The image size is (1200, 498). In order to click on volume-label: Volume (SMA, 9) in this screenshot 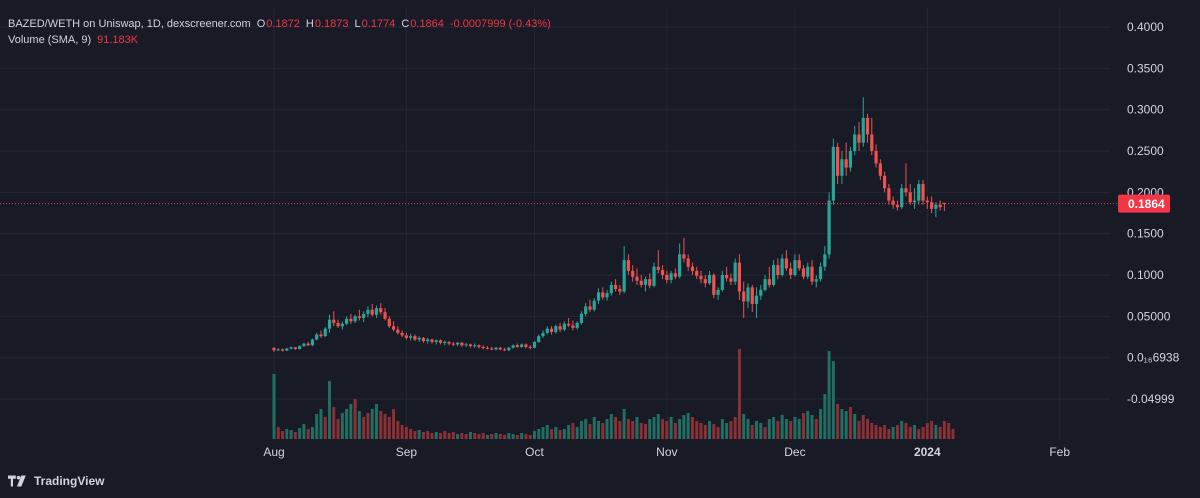, I will do `click(50, 40)`.